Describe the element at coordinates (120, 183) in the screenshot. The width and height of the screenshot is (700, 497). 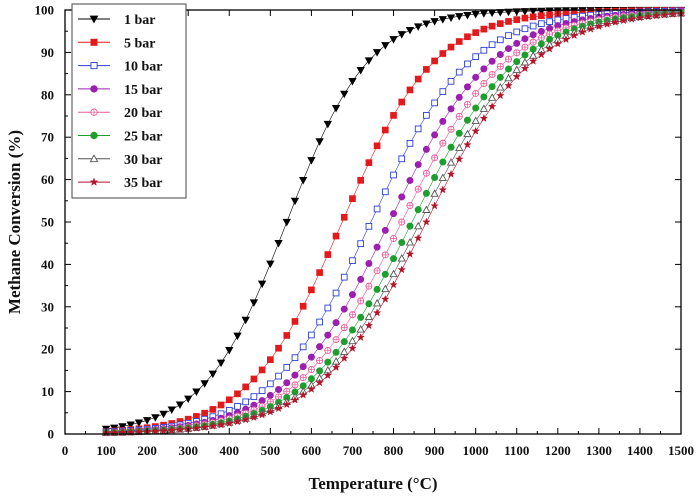
I see `legend-item: 35 bar` at that location.